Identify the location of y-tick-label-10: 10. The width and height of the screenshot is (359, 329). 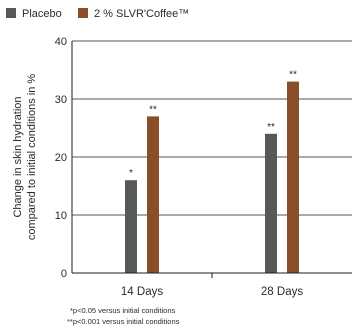
(61, 216).